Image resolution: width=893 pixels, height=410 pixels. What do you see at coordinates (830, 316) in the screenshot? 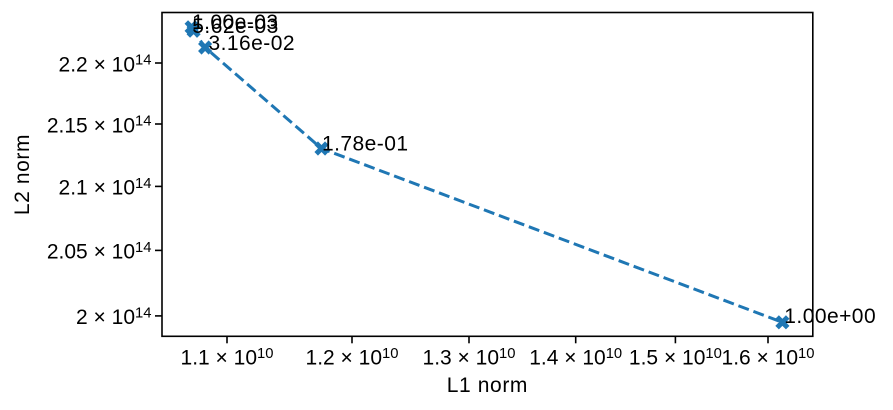
I see `svg-text: 1.00e+00` at bounding box center [830, 316].